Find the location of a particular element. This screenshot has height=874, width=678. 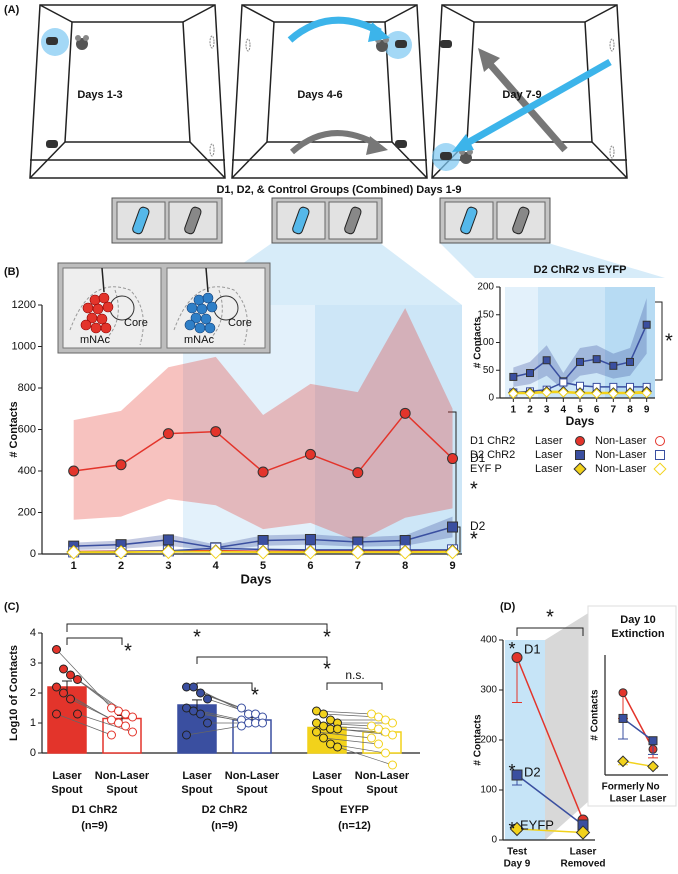

group-label: EYFP is located at coordinates (354, 810).